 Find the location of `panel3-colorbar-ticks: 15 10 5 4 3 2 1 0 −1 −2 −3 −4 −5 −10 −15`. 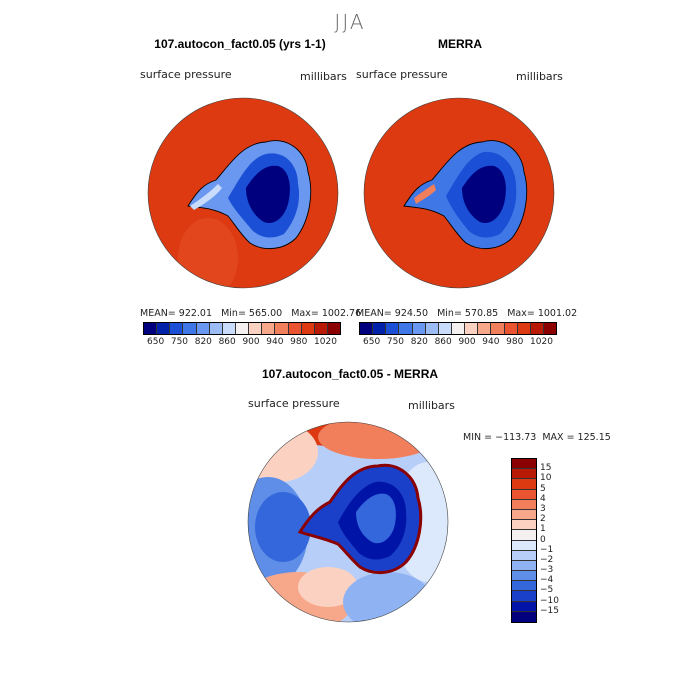

panel3-colorbar-ticks: 15 10 5 4 3 2 1 0 −1 −2 −3 −4 −5 −10 −15 is located at coordinates (560, 540).